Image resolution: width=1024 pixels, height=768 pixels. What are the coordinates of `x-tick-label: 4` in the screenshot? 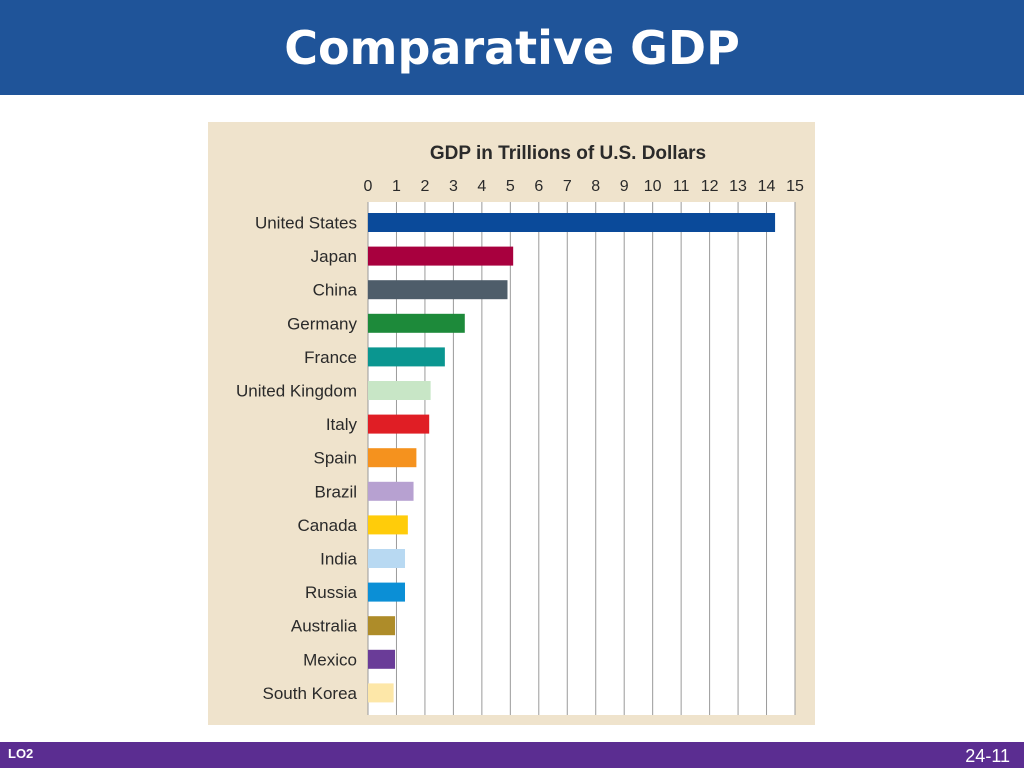 It's located at (481, 186).